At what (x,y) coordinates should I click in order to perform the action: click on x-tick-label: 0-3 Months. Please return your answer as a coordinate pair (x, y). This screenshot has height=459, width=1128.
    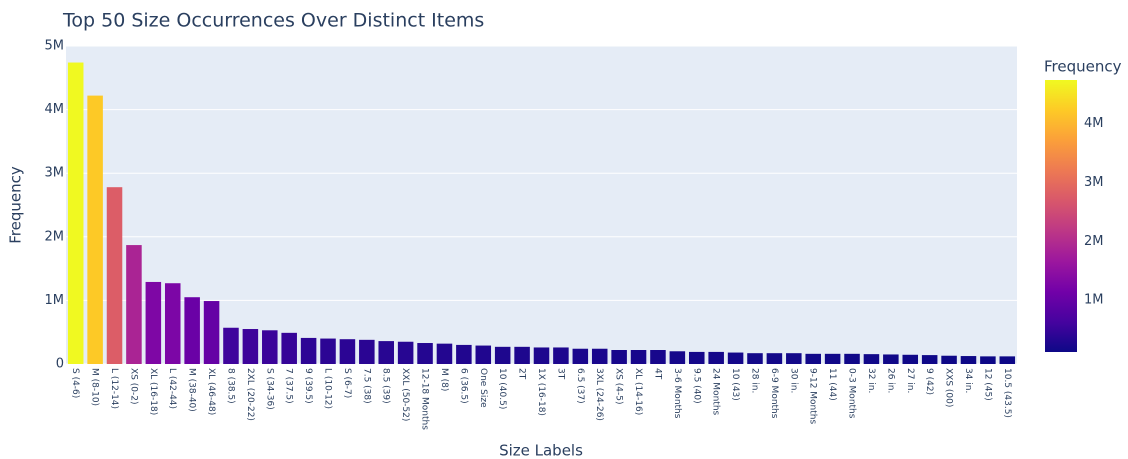
    Looking at the image, I should click on (852, 393).